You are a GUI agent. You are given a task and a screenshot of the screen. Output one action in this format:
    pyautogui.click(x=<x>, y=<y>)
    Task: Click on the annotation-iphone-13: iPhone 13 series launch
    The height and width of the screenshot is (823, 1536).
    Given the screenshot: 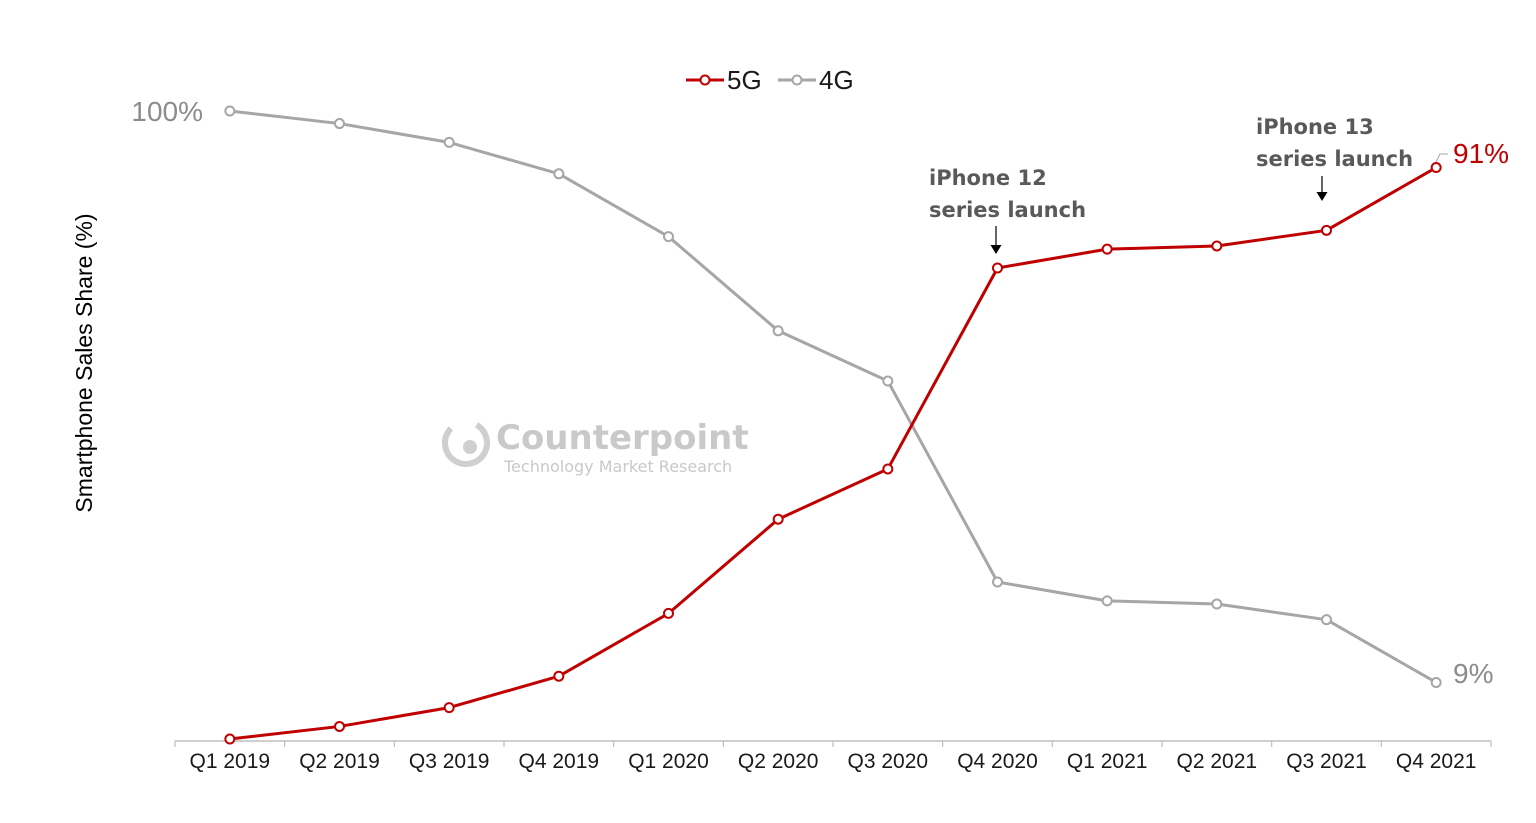 What is the action you would take?
    pyautogui.click(x=1334, y=158)
    